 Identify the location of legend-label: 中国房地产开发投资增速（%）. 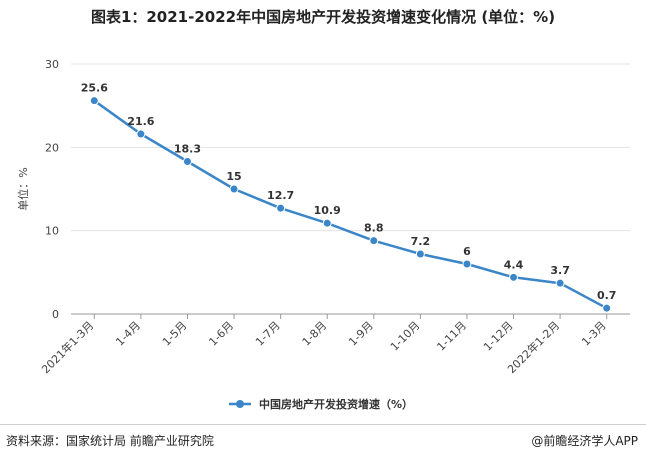
(336, 404).